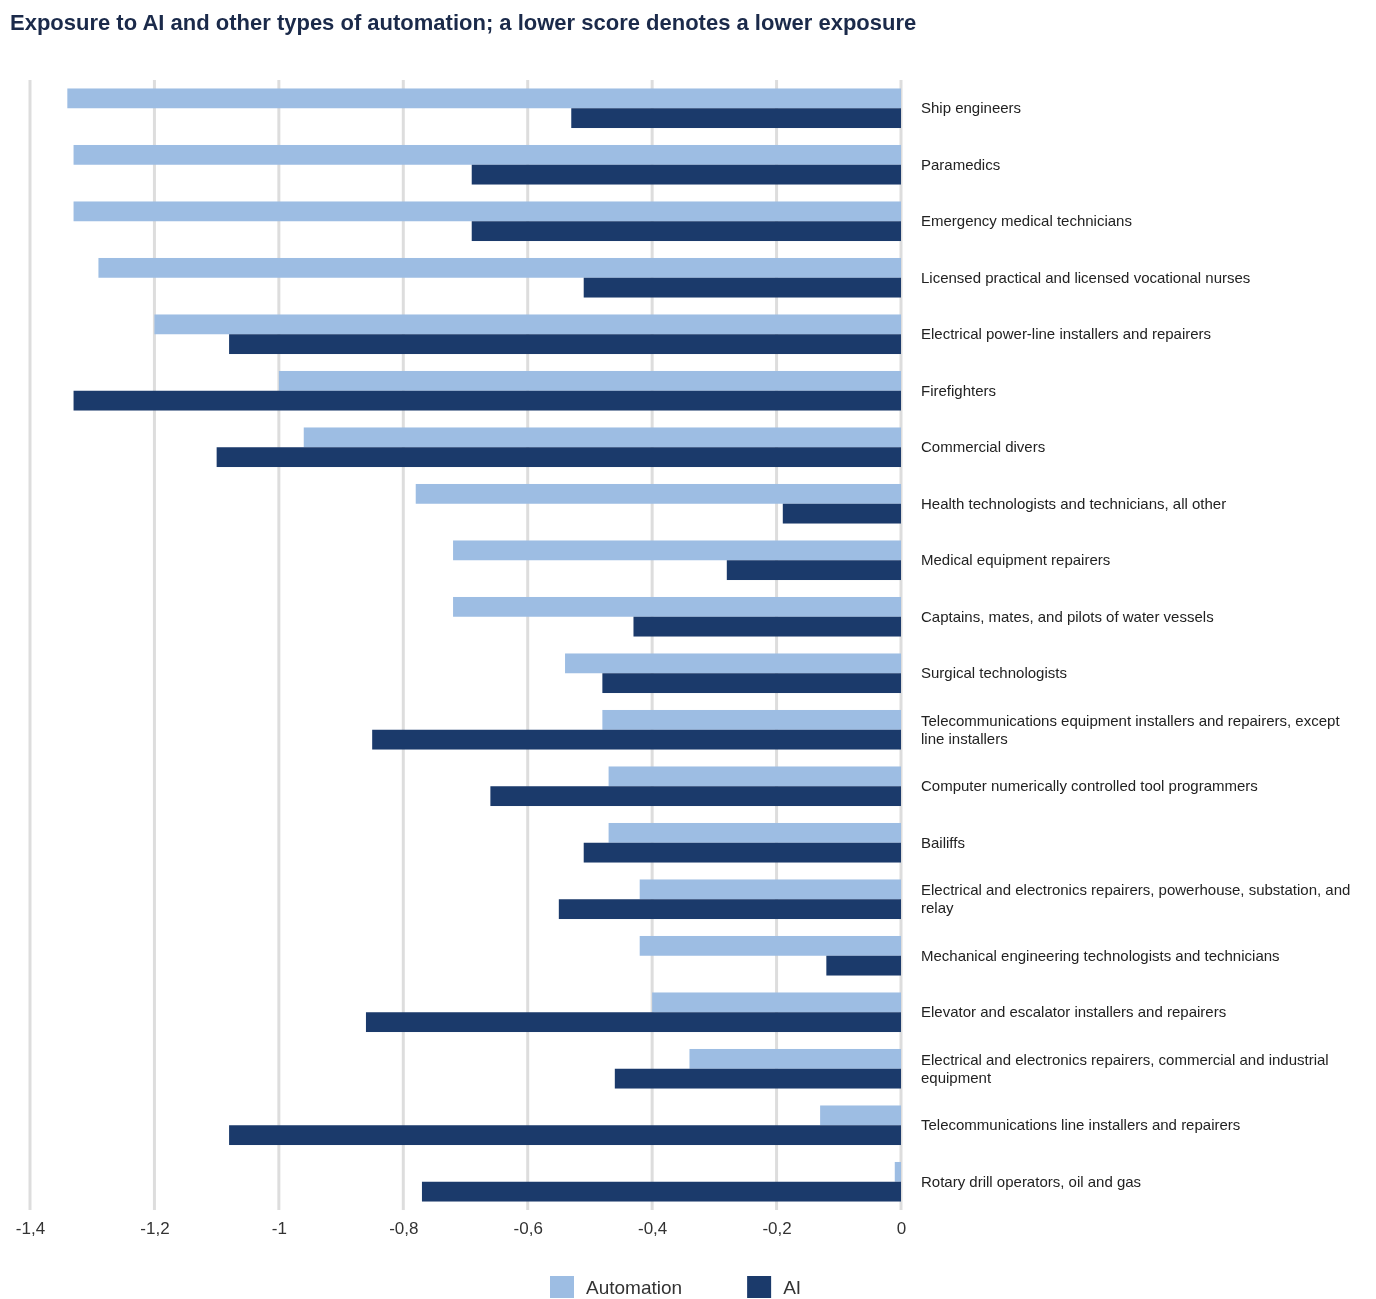 Image resolution: width=1376 pixels, height=1299 pixels. I want to click on y-tick-label: Electrical power-line installers and repairers, so click(1066, 334).